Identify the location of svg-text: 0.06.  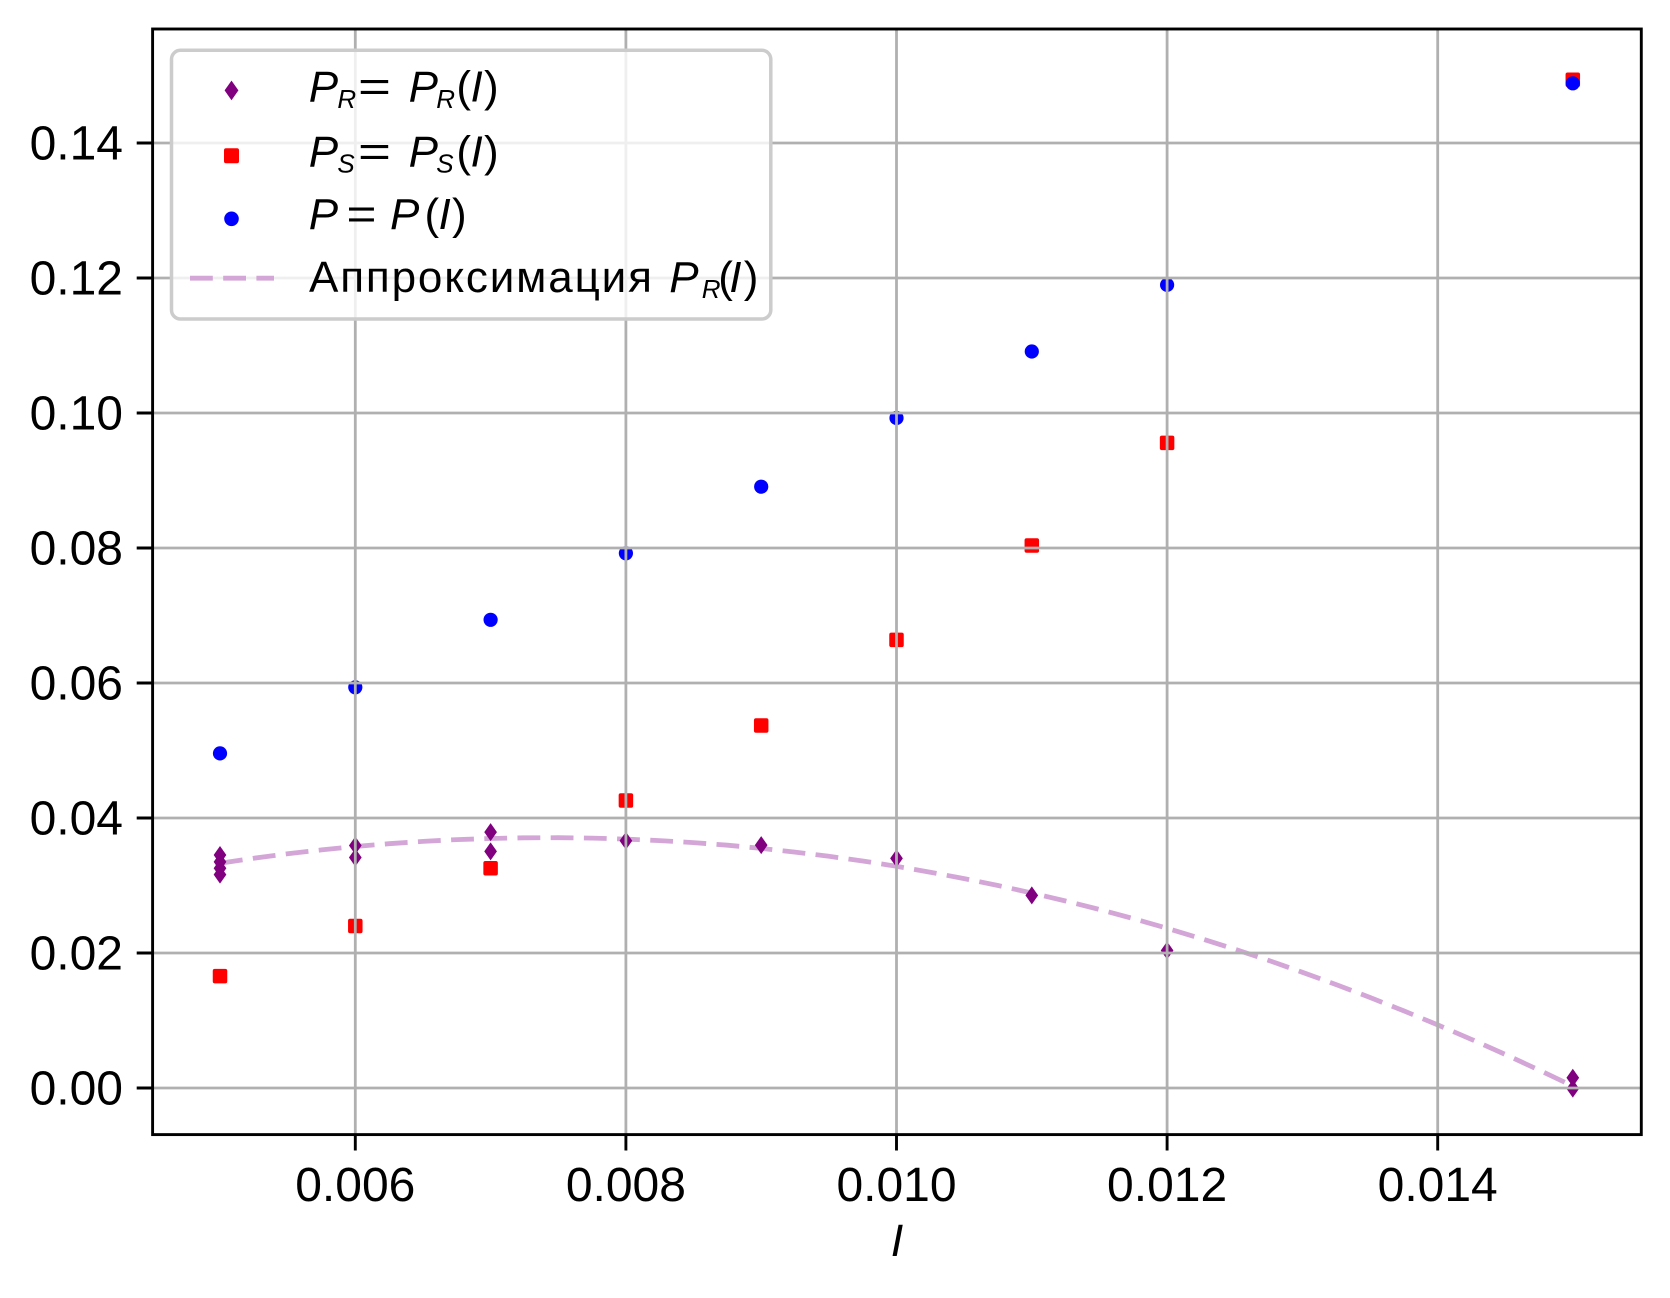
(76, 684).